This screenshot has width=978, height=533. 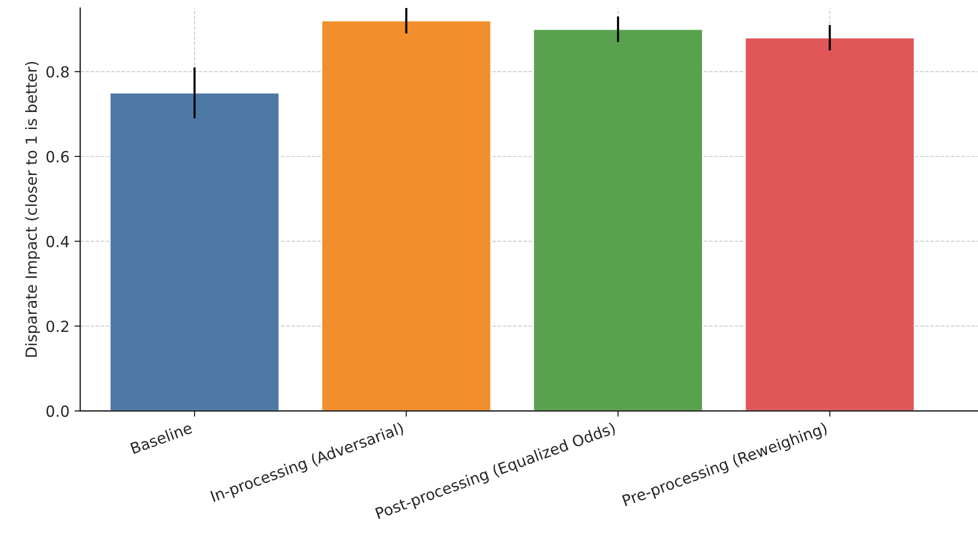 What do you see at coordinates (32, 209) in the screenshot?
I see `y-axis-title: Disparate Impact (closer to 1 is better)` at bounding box center [32, 209].